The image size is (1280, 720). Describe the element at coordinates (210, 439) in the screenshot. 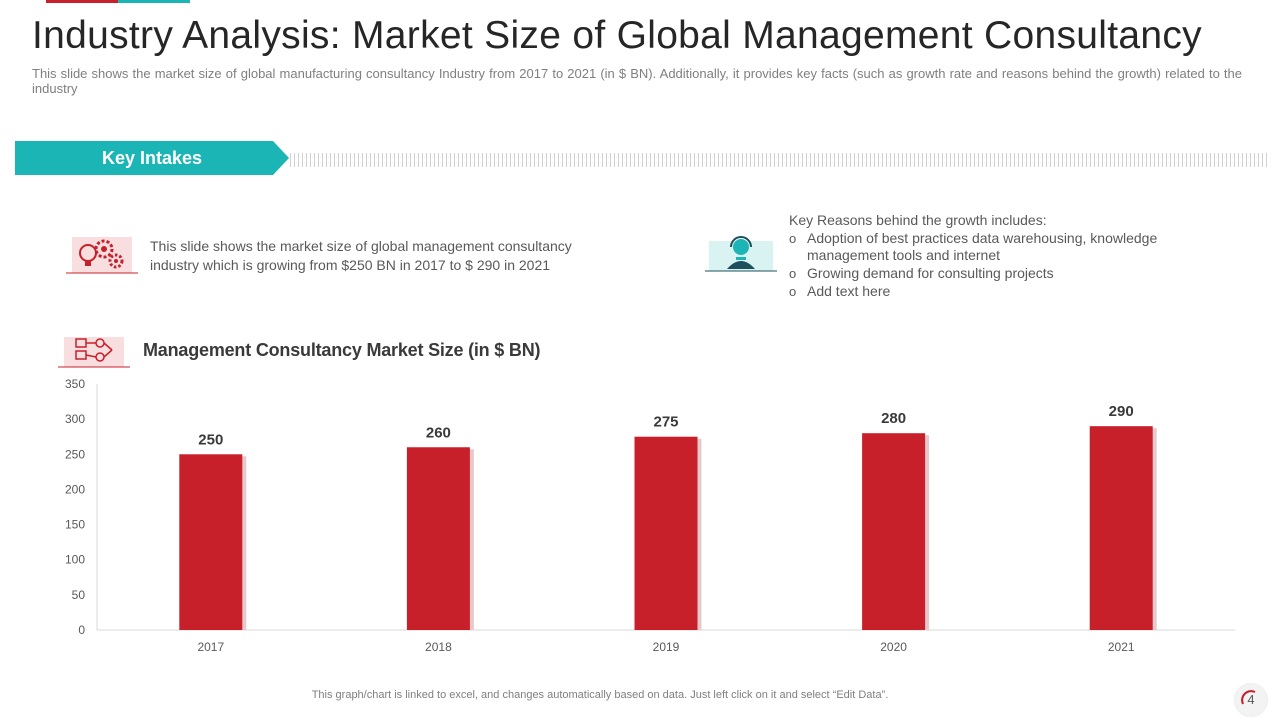

I see `data-label: 250` at that location.